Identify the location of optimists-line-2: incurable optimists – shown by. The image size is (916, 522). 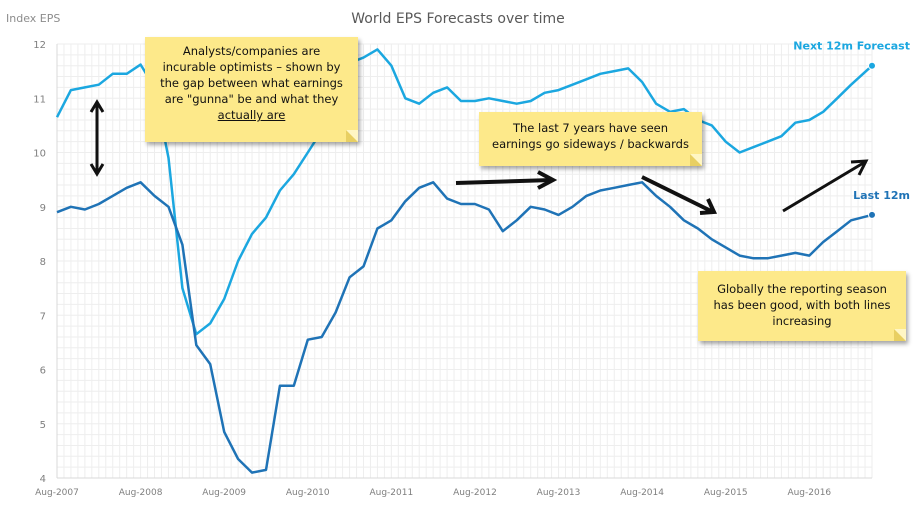
(251, 67).